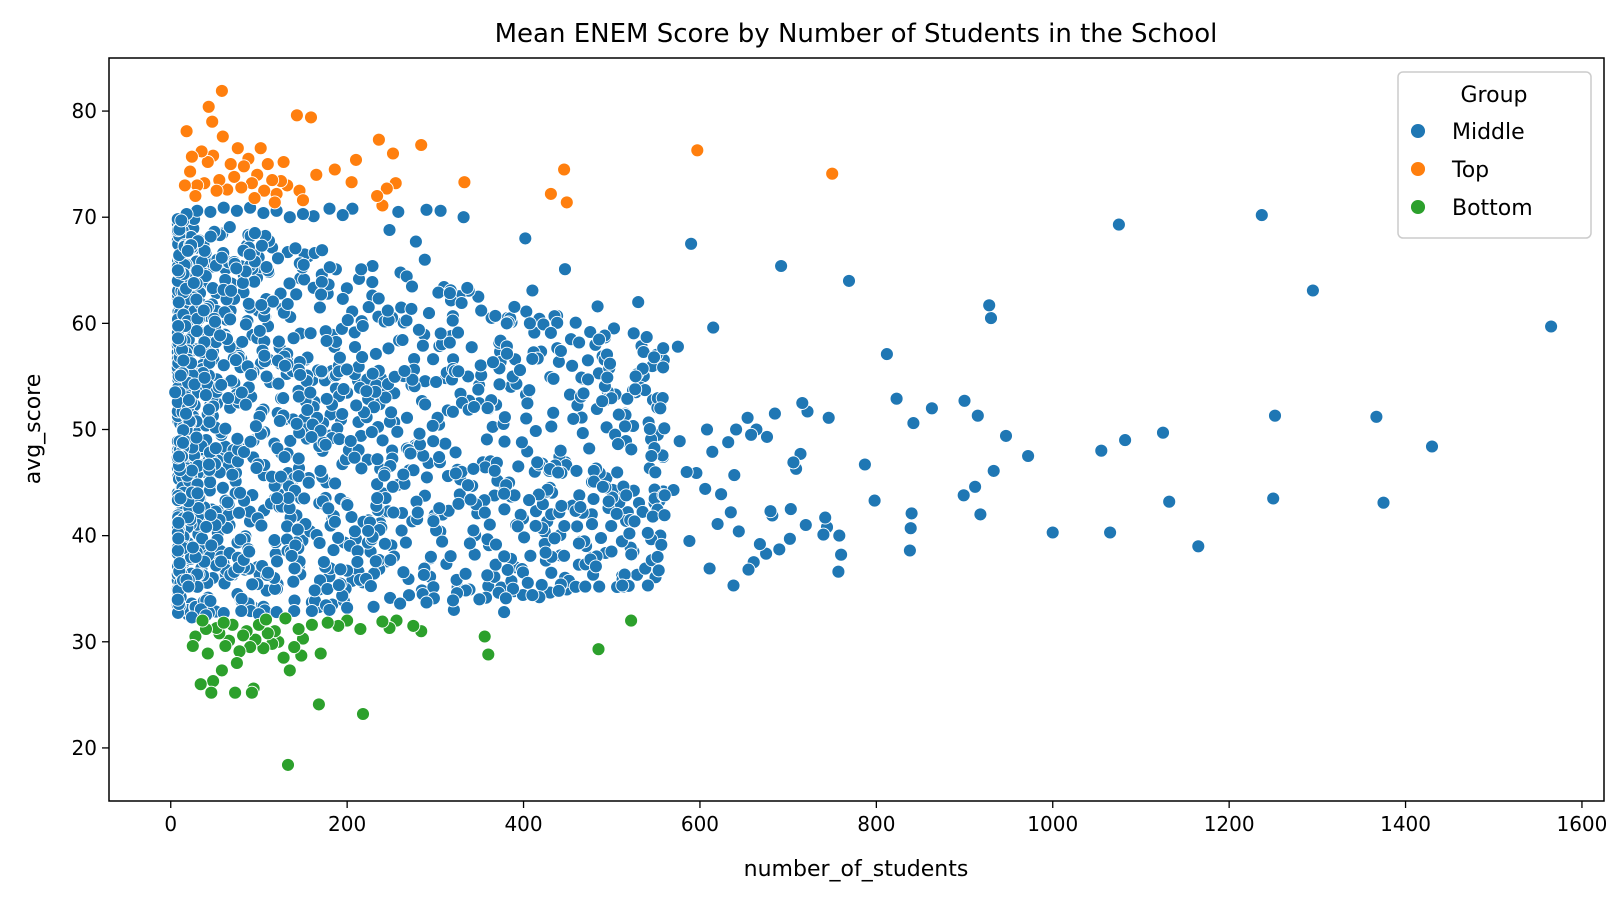 The width and height of the screenshot is (1615, 898). What do you see at coordinates (1405, 824) in the screenshot?
I see `x-tick-label: 1400` at bounding box center [1405, 824].